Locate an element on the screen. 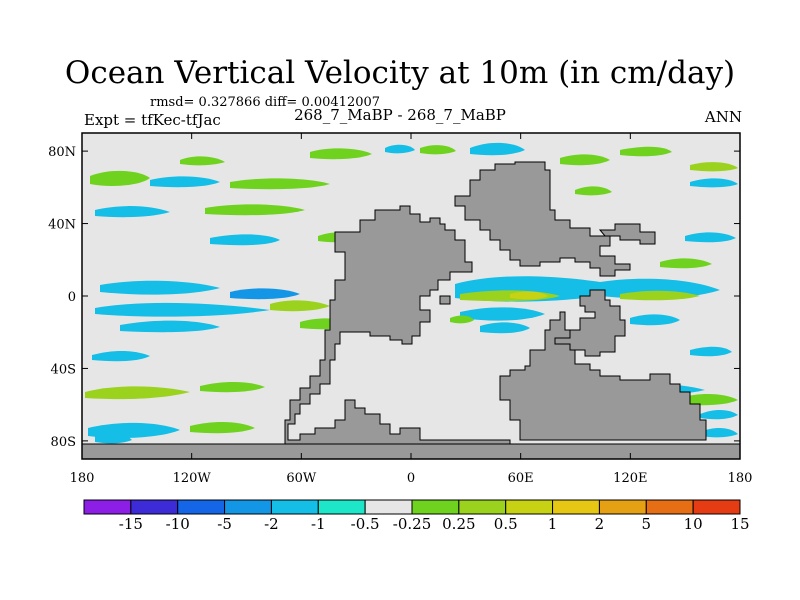  land-africa-south is located at coordinates (603, 376).